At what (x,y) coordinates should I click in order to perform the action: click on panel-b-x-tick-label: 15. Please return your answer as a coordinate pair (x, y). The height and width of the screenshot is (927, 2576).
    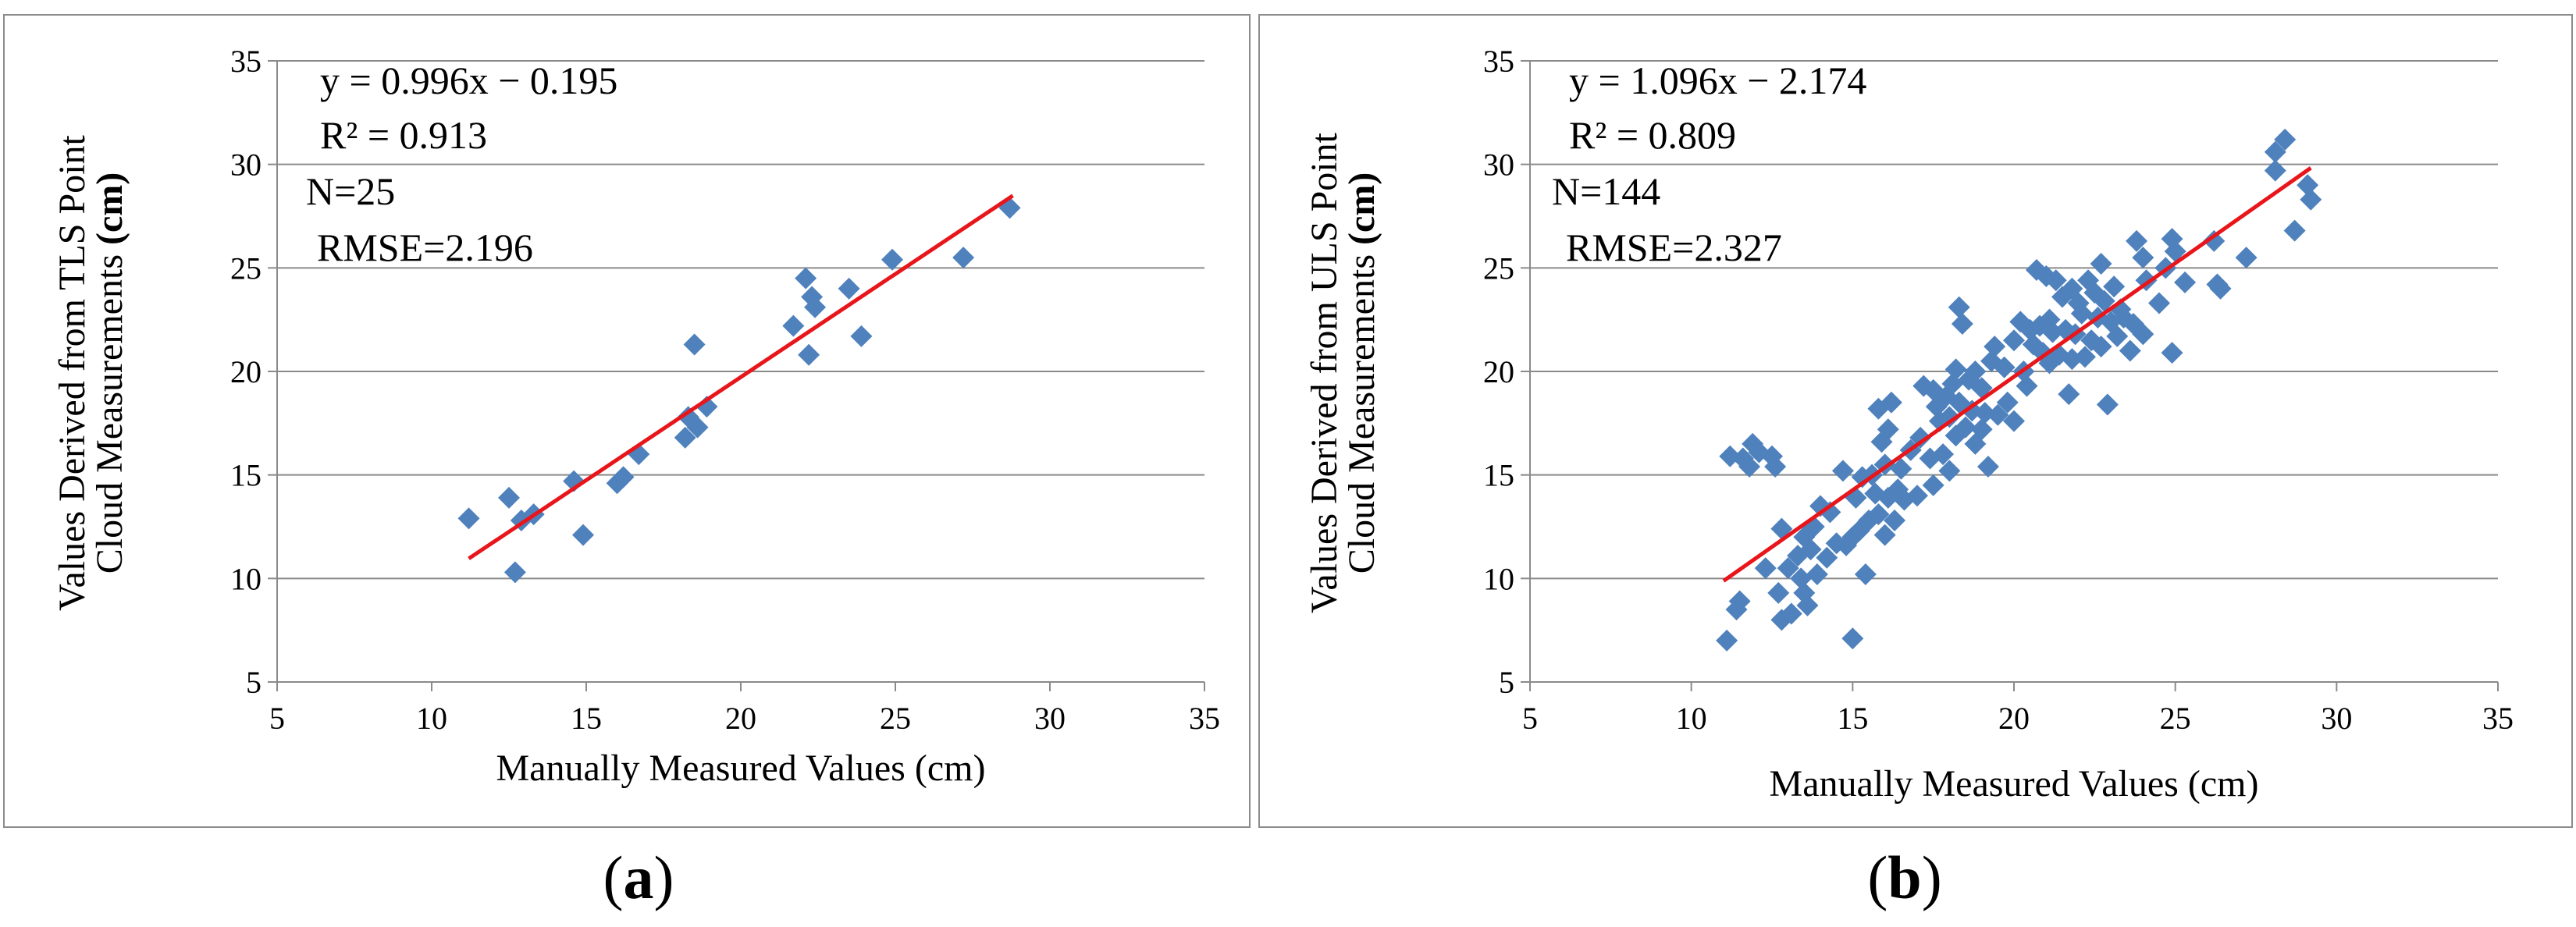
    Looking at the image, I should click on (1852, 718).